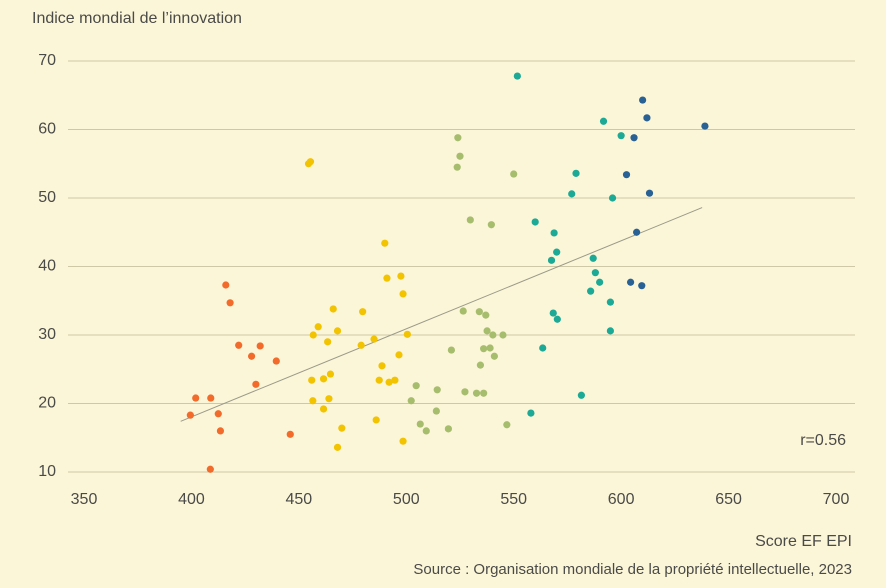 The image size is (886, 588). I want to click on x-tick-label: 350, so click(84, 499).